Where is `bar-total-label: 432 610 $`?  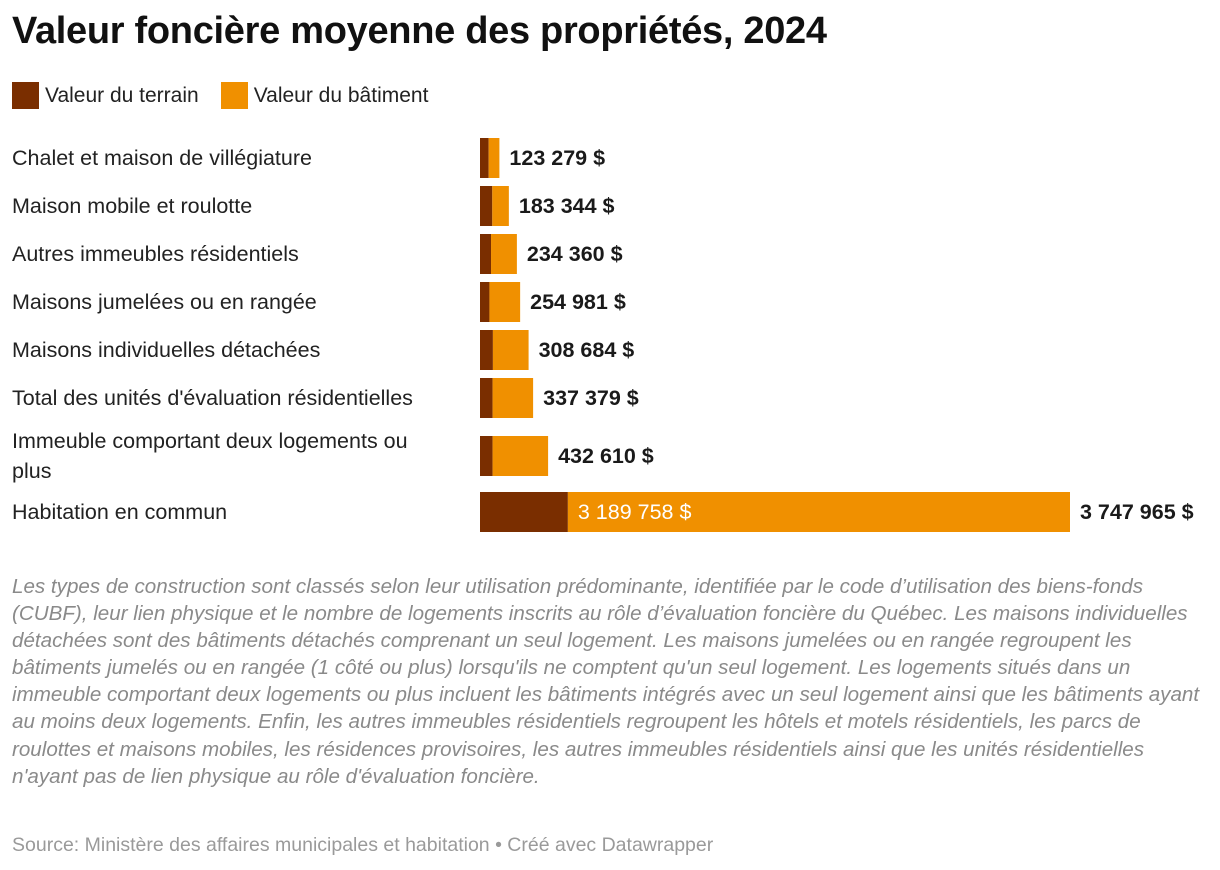
bar-total-label: 432 610 $ is located at coordinates (606, 456).